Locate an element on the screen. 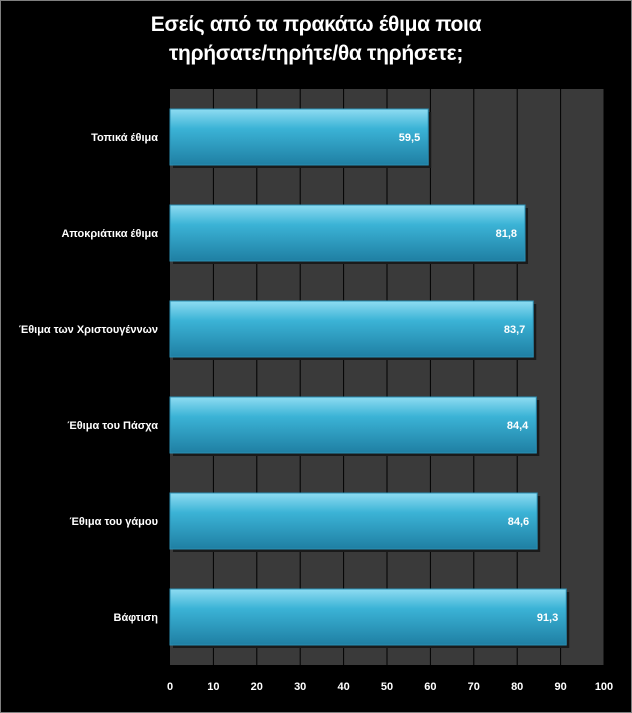  category-label: Αποκριάτικα έθιμα is located at coordinates (109, 234).